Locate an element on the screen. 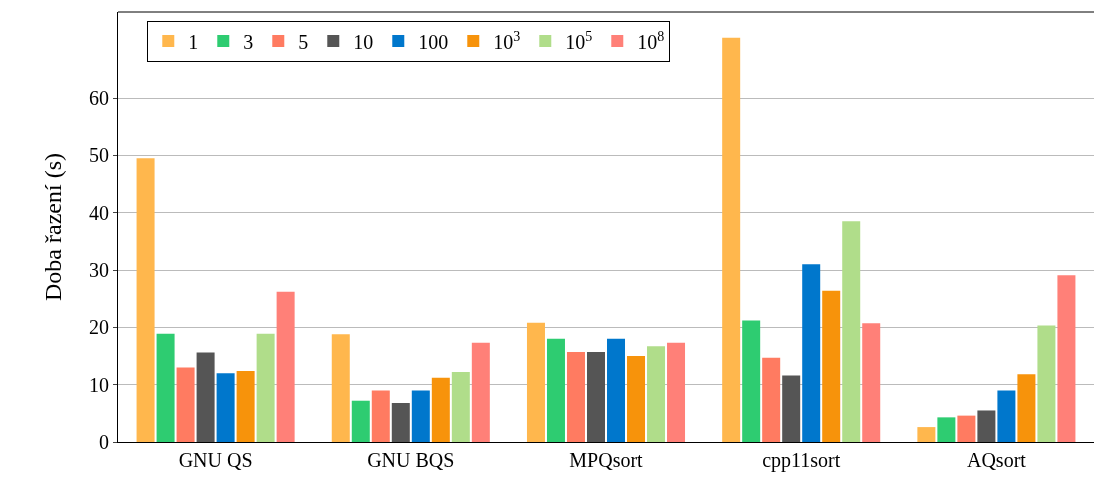 The image size is (1098, 484). y-axis-title: Doba řazení (s) is located at coordinates (53, 227).